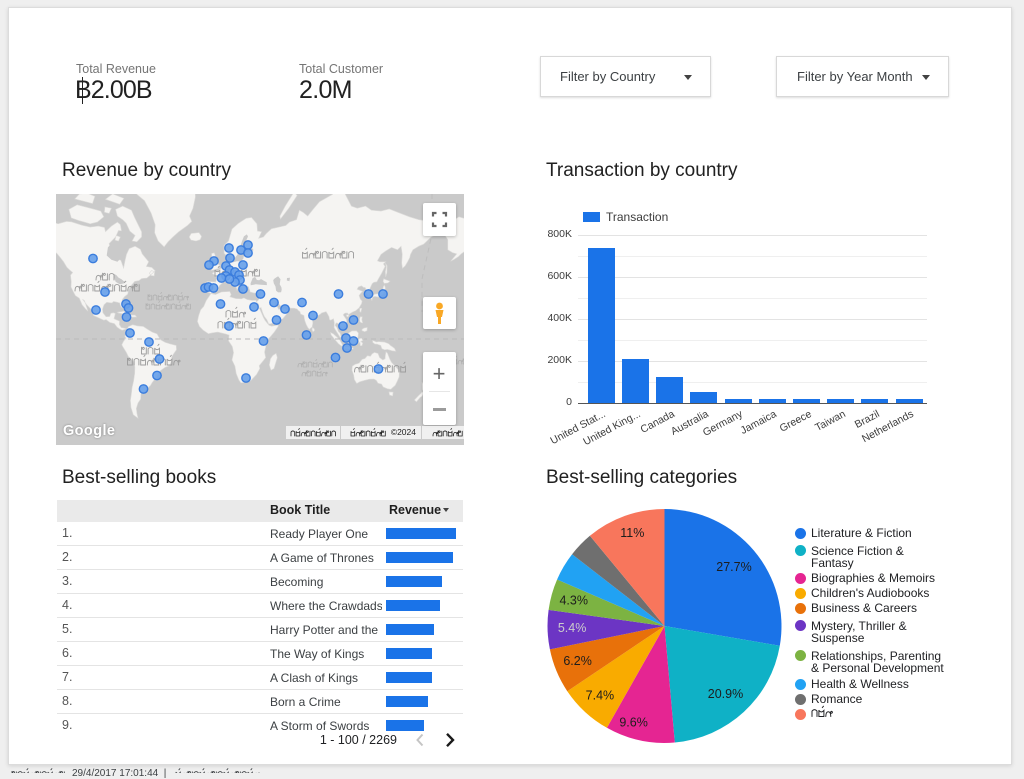  I want to click on svg-text: 6.2%, so click(577, 661).